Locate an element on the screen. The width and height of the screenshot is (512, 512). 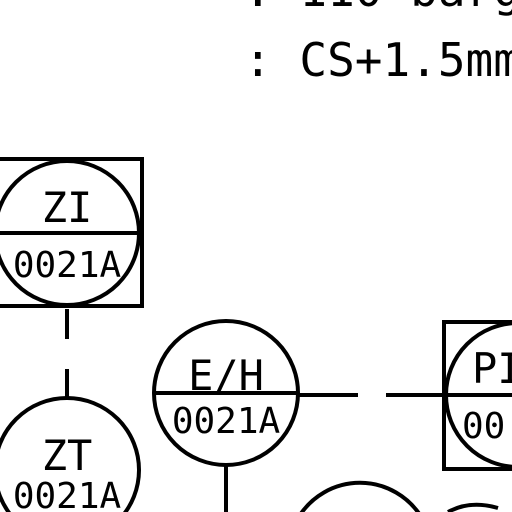
eh-tag: E/H is located at coordinates (226, 375).